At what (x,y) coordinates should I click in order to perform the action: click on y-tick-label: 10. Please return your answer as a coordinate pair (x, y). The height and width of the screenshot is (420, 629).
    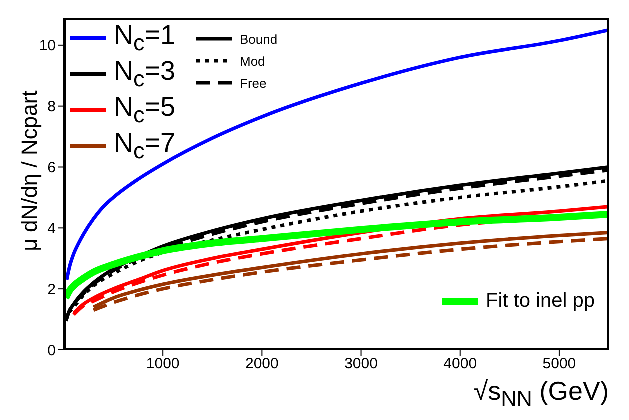
    Looking at the image, I should click on (47, 46).